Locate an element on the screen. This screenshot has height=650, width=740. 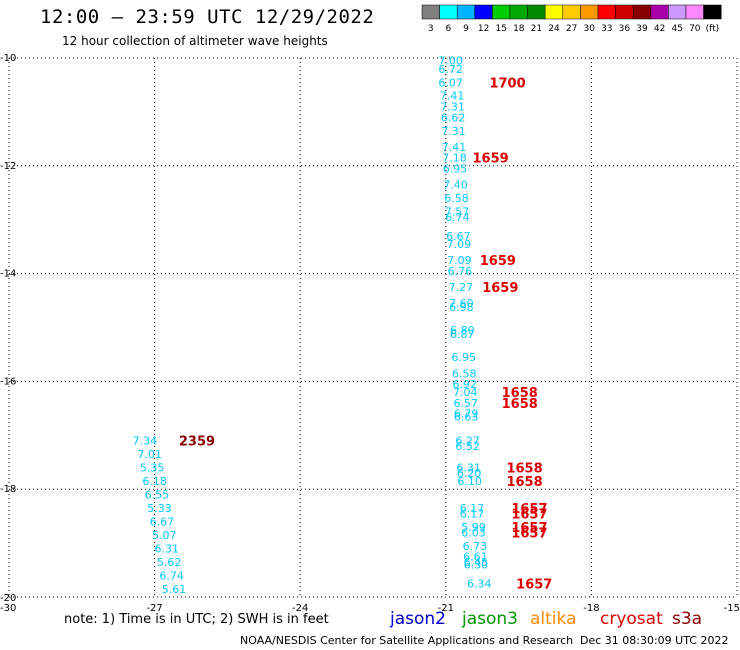
mission-jason3: jason3 is located at coordinates (490, 619).